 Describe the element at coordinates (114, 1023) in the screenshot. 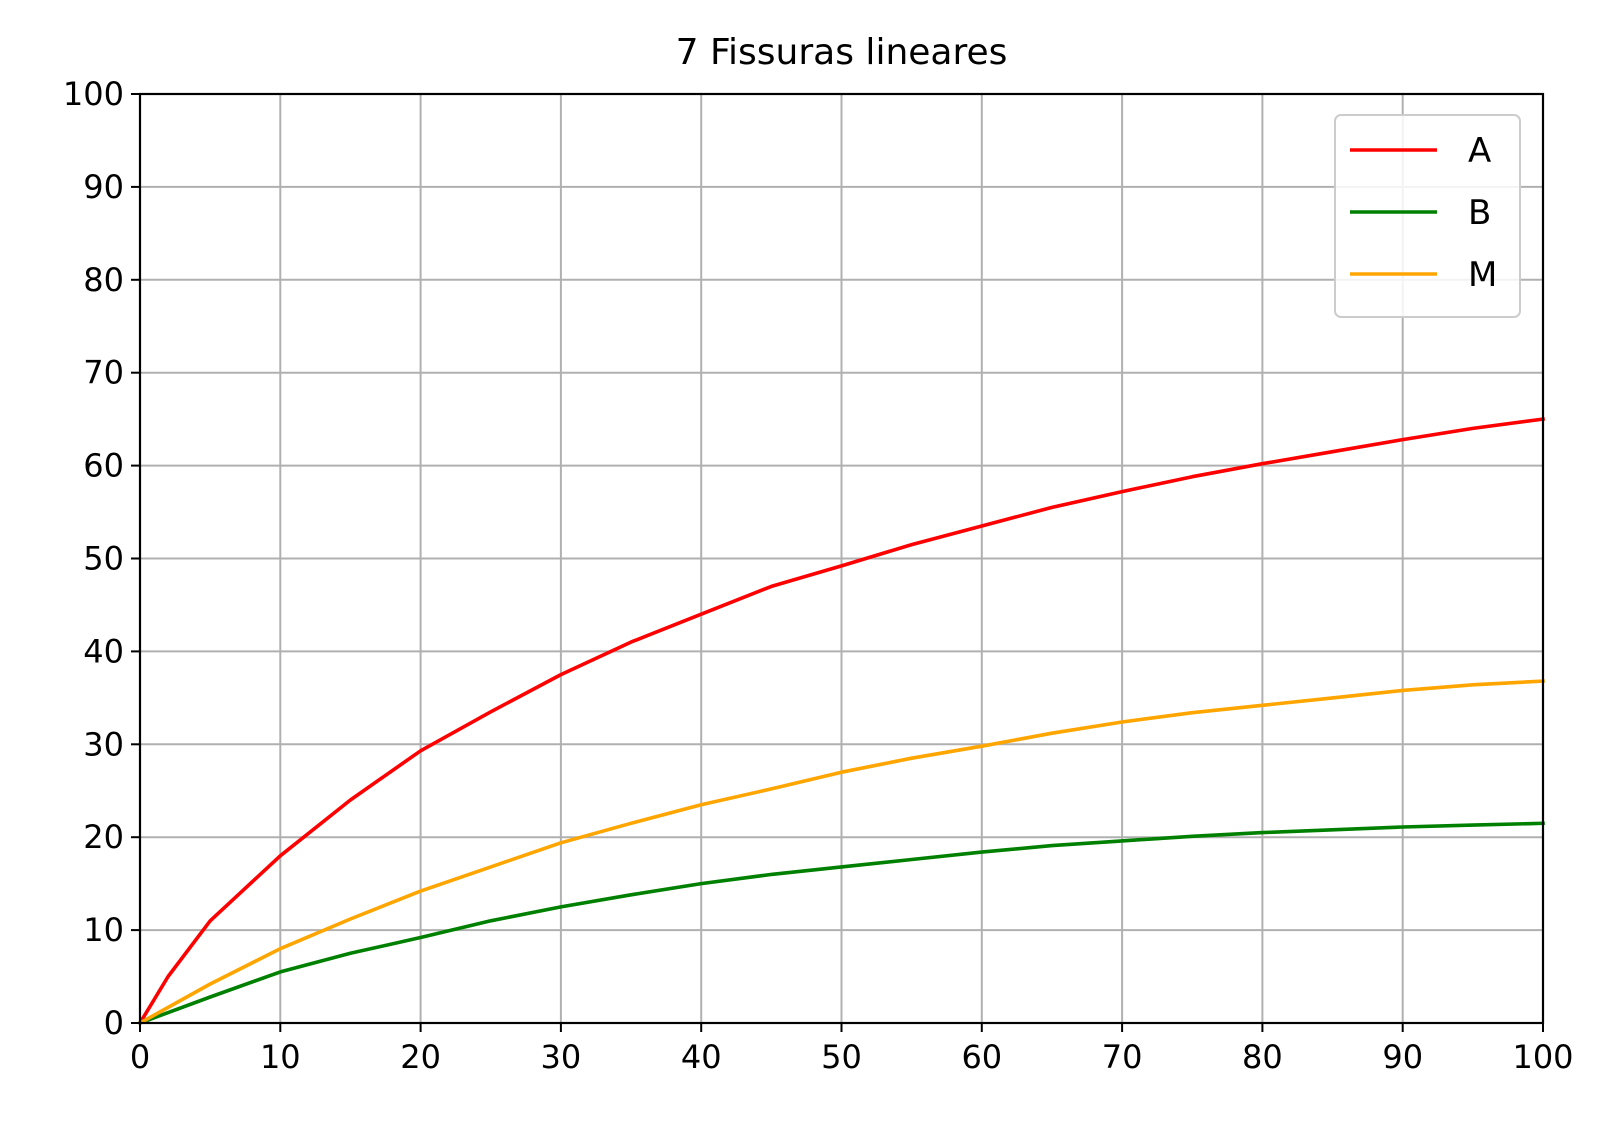

I see `y-tick-label: 0` at that location.